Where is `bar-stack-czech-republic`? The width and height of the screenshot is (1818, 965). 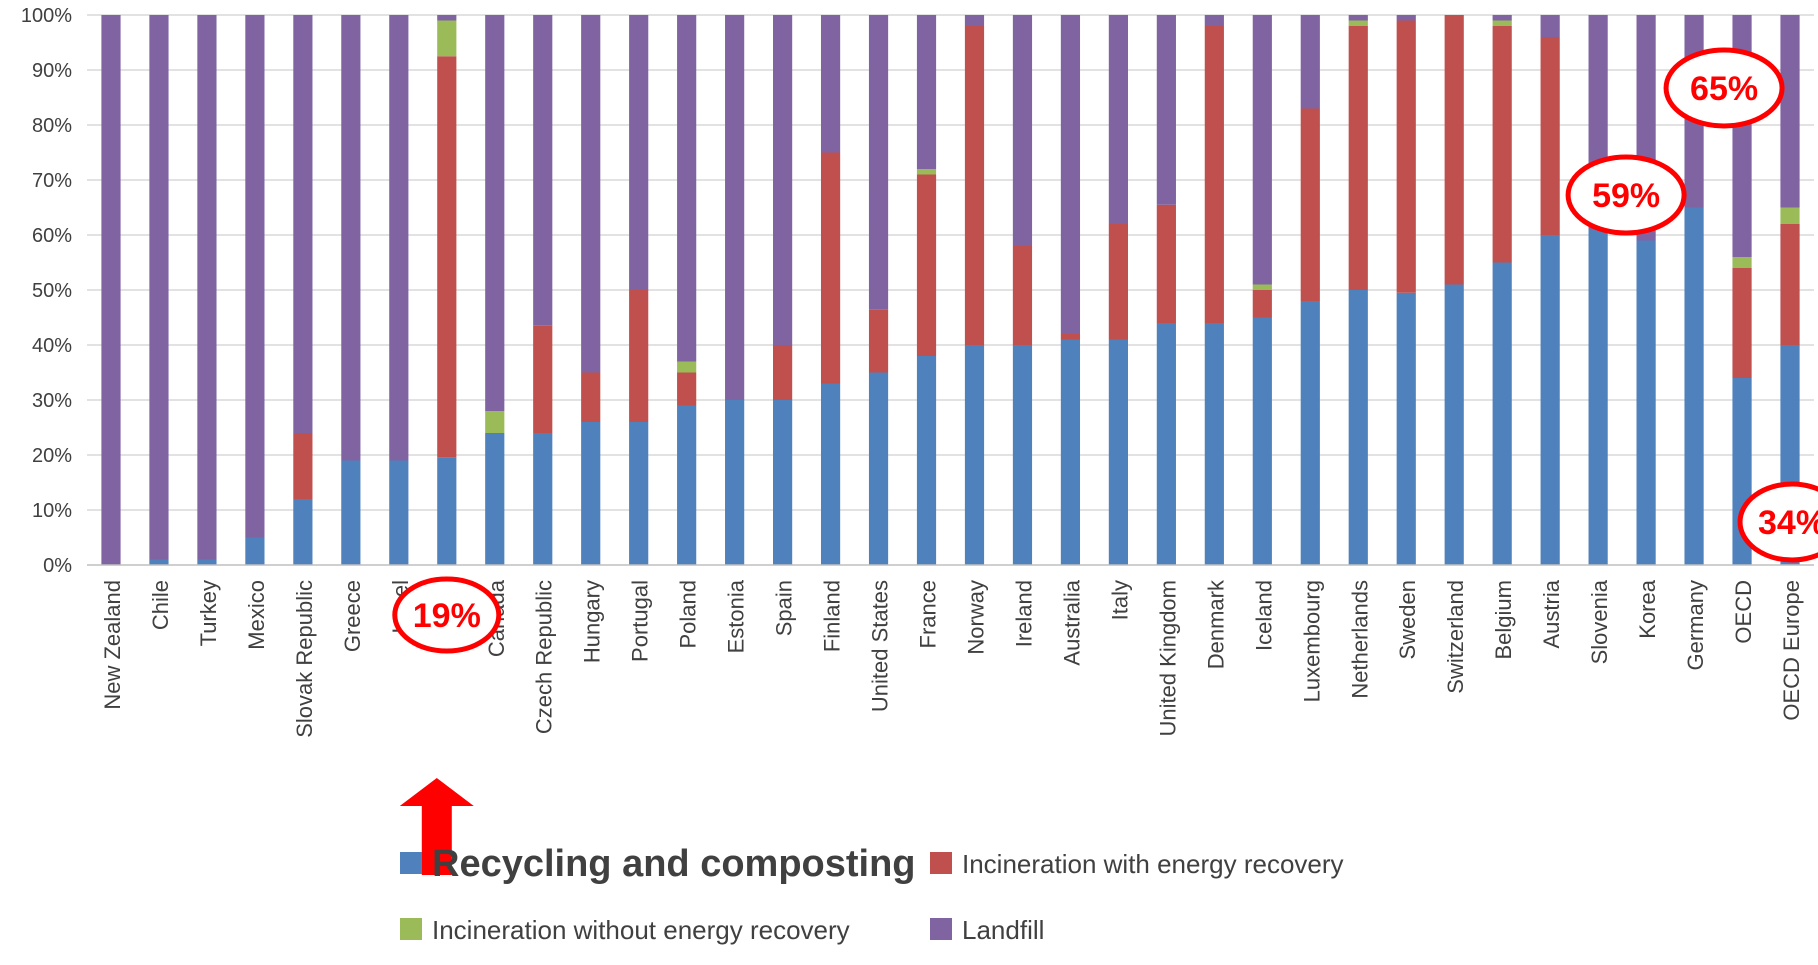 bar-stack-czech-republic is located at coordinates (543, 290).